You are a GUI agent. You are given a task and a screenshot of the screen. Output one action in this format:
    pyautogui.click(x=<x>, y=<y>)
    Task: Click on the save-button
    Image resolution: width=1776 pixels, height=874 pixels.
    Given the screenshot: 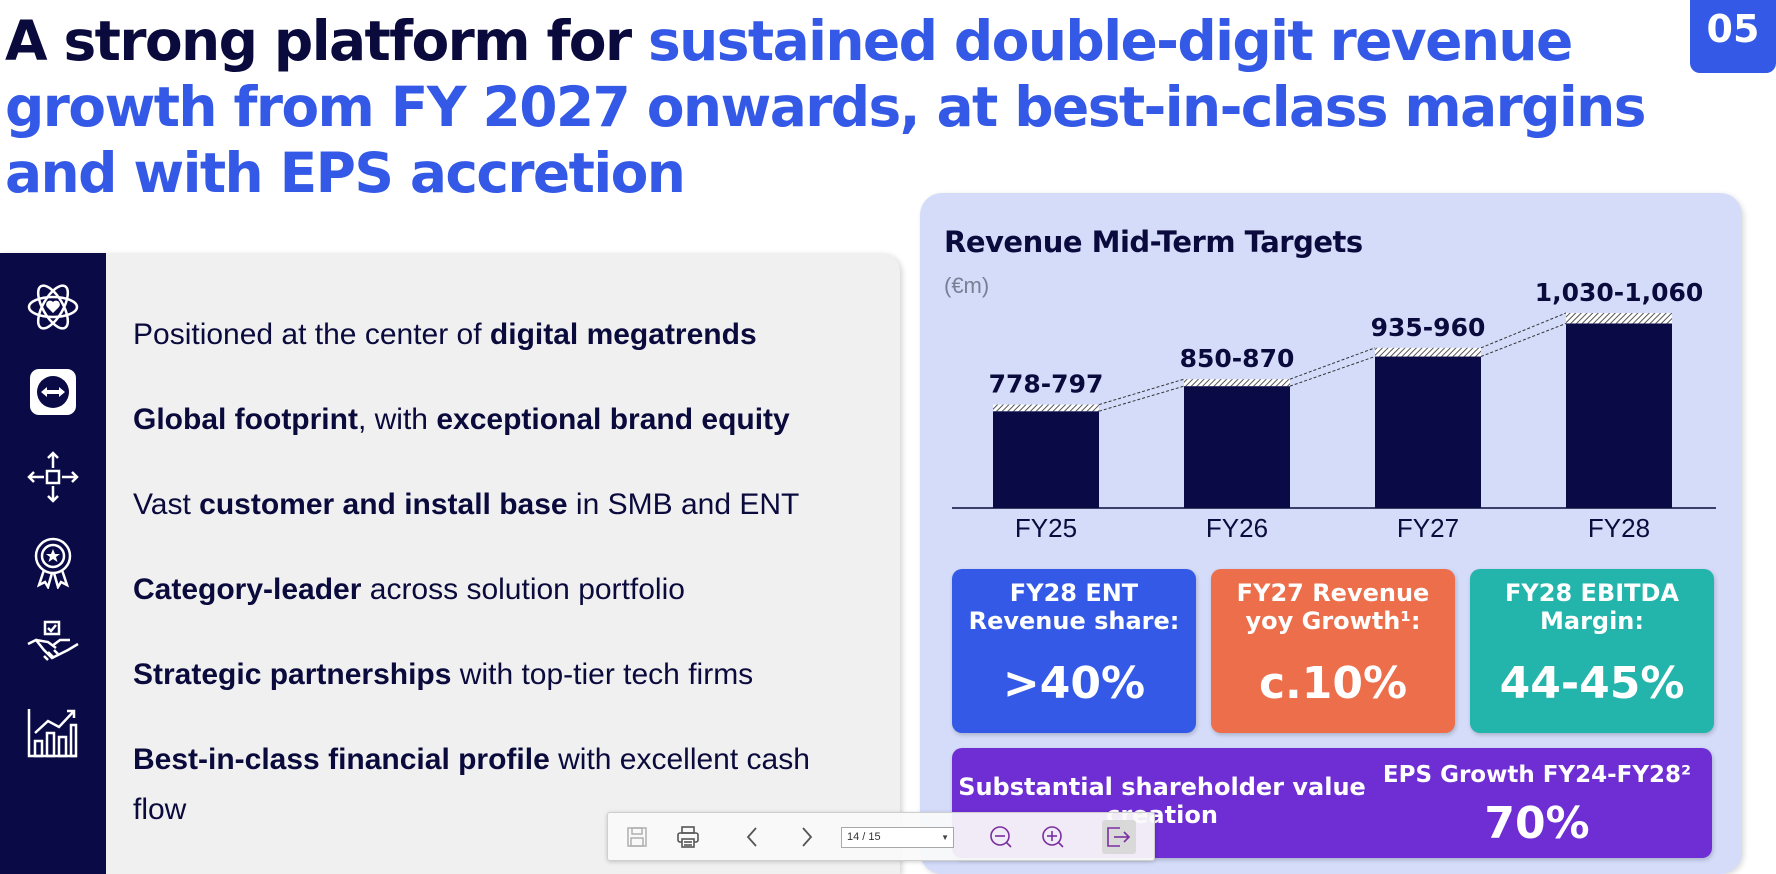 What is the action you would take?
    pyautogui.click(x=637, y=837)
    